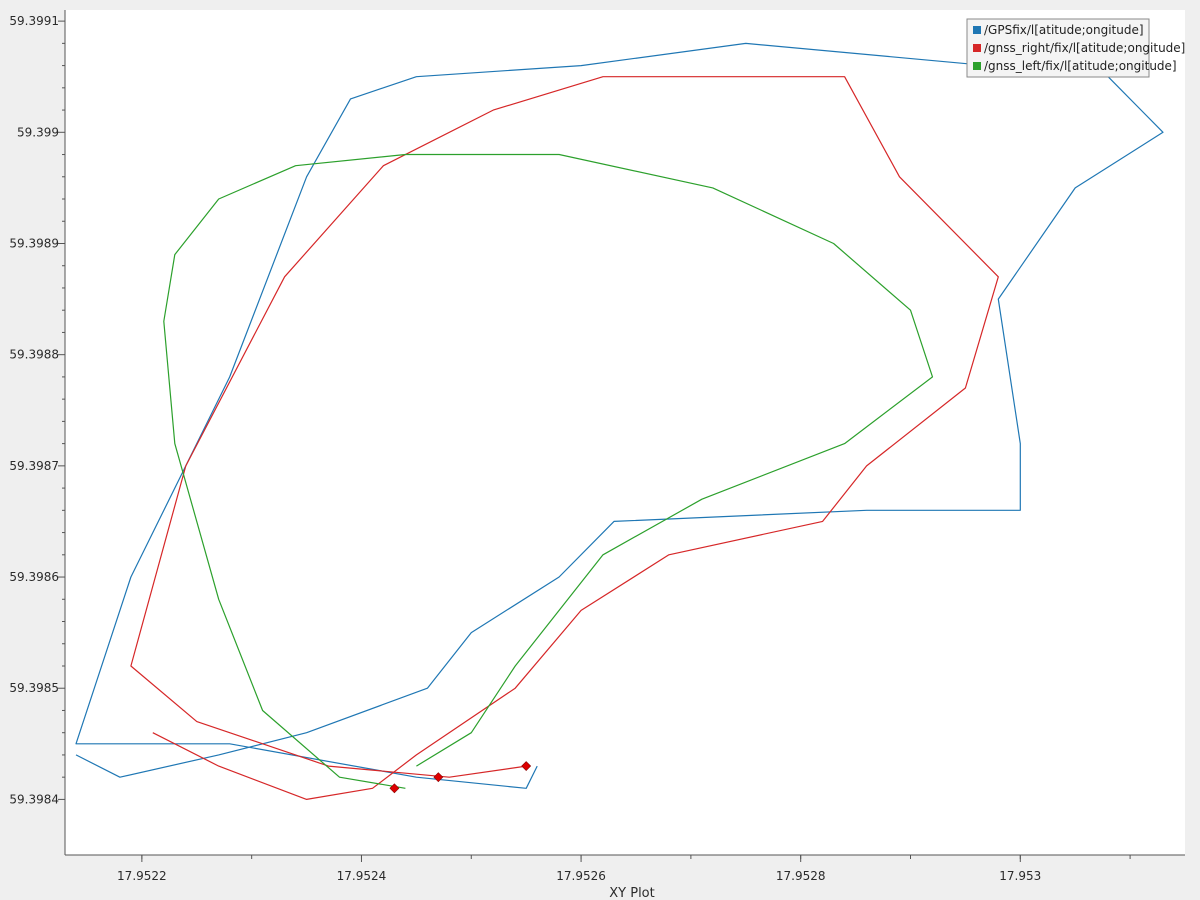 Image resolution: width=1200 pixels, height=900 pixels. What do you see at coordinates (34, 243) in the screenshot?
I see `y-tick-label: 59.3989` at bounding box center [34, 243].